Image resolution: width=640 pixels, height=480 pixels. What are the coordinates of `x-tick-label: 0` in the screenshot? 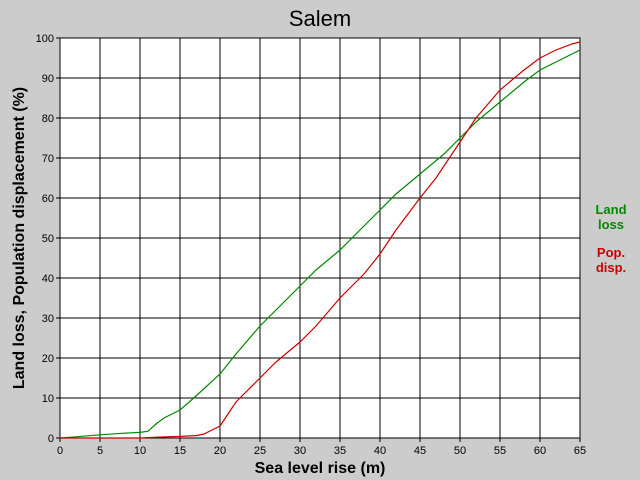 It's located at (60, 451).